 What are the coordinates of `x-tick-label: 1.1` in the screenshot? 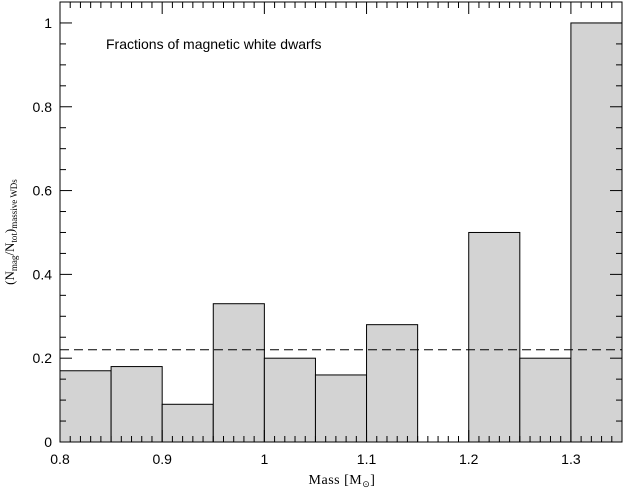 It's located at (367, 459).